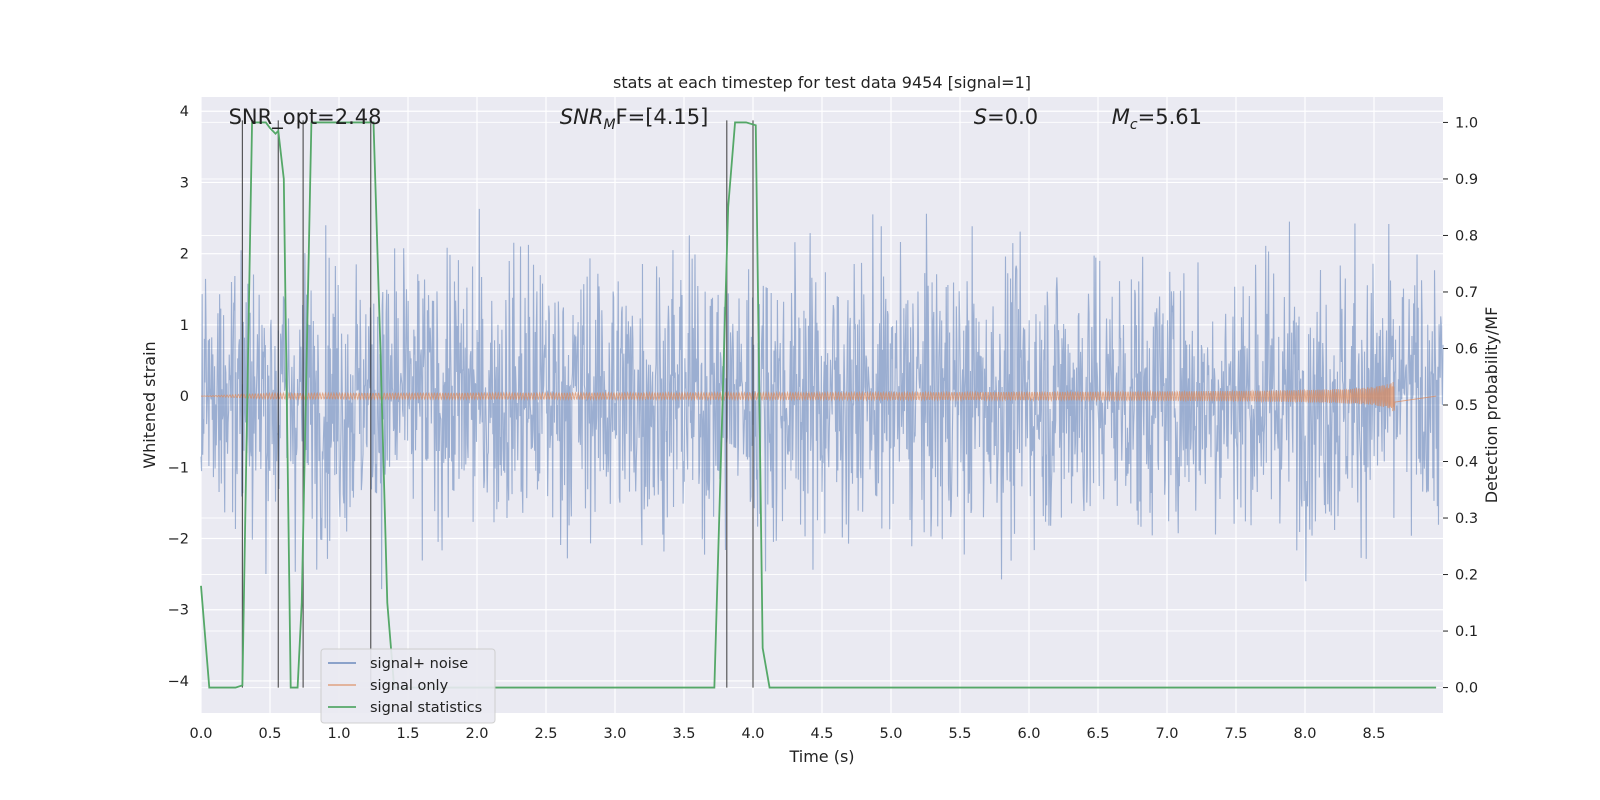  I want to click on y2-tick-label: 0.1, so click(1466, 632).